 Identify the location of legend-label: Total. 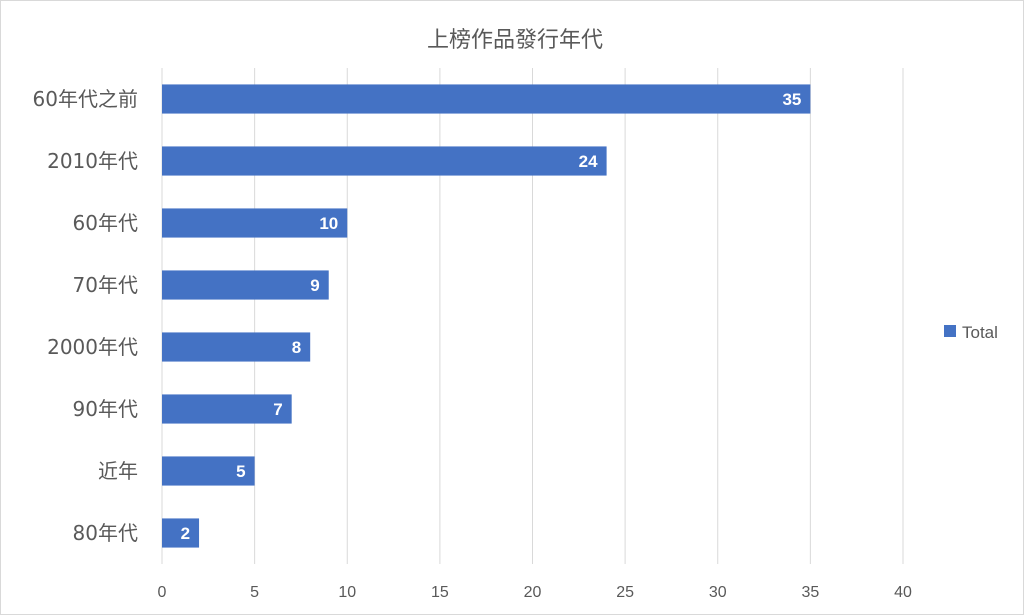
(980, 332).